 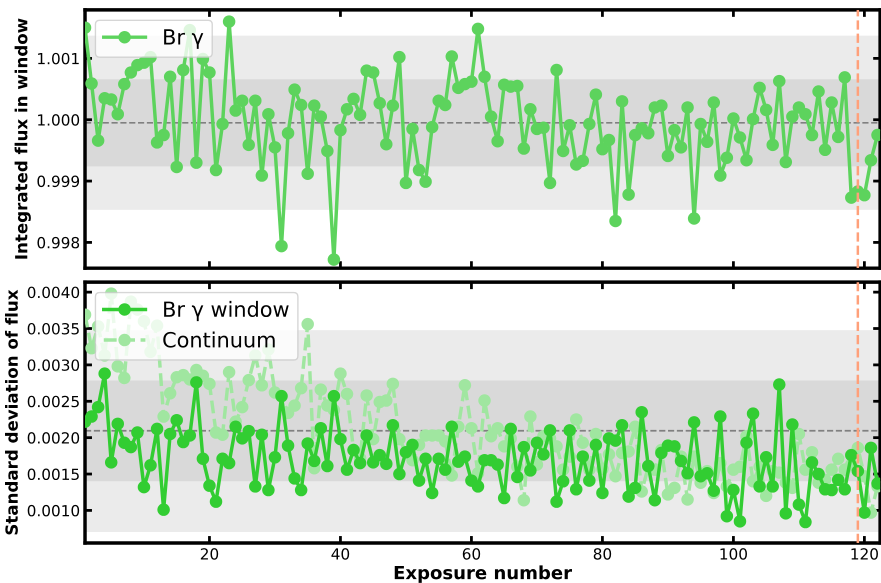 I want to click on x-tick-label: 100, so click(x=733, y=554).